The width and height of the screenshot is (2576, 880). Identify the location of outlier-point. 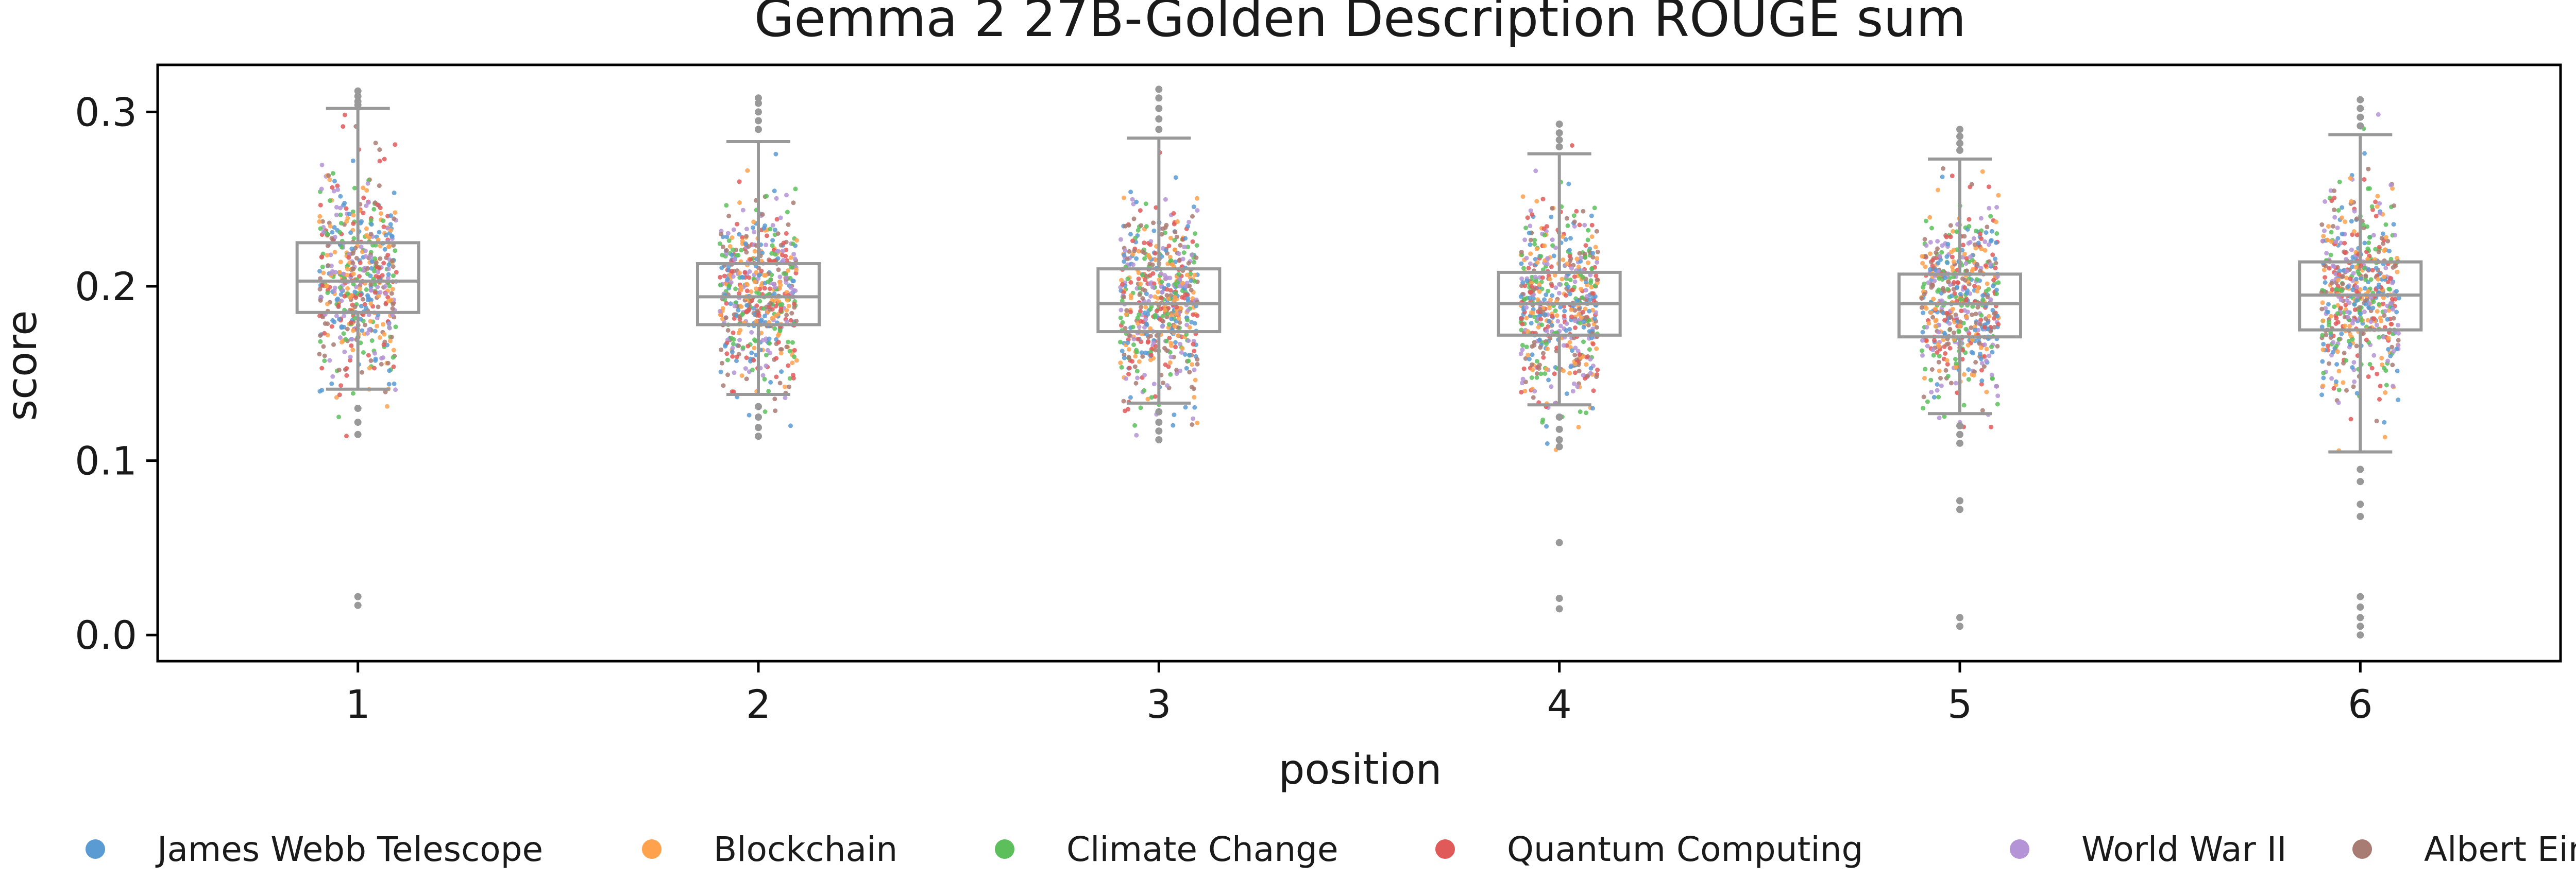
(758, 121).